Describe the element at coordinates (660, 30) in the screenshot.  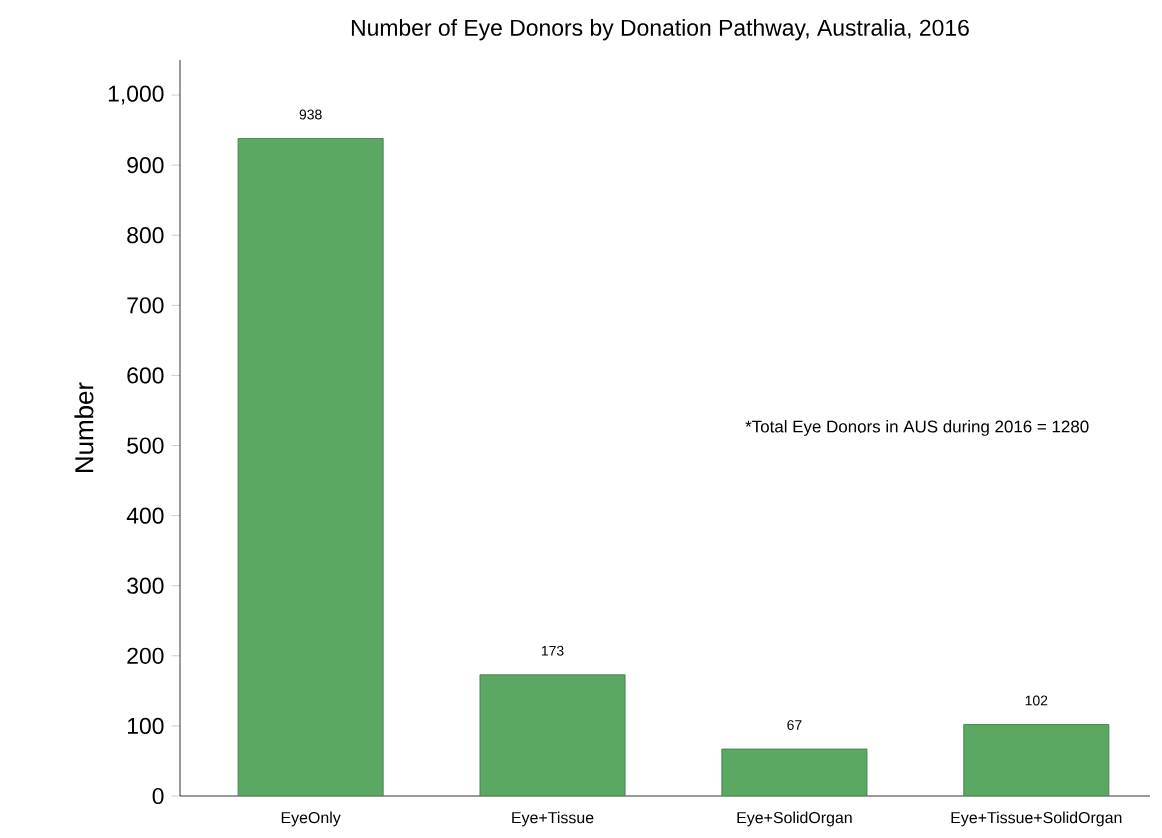
I see `chart-title: Number of Eye Donors by Donation Pathway, Australia, 2016` at that location.